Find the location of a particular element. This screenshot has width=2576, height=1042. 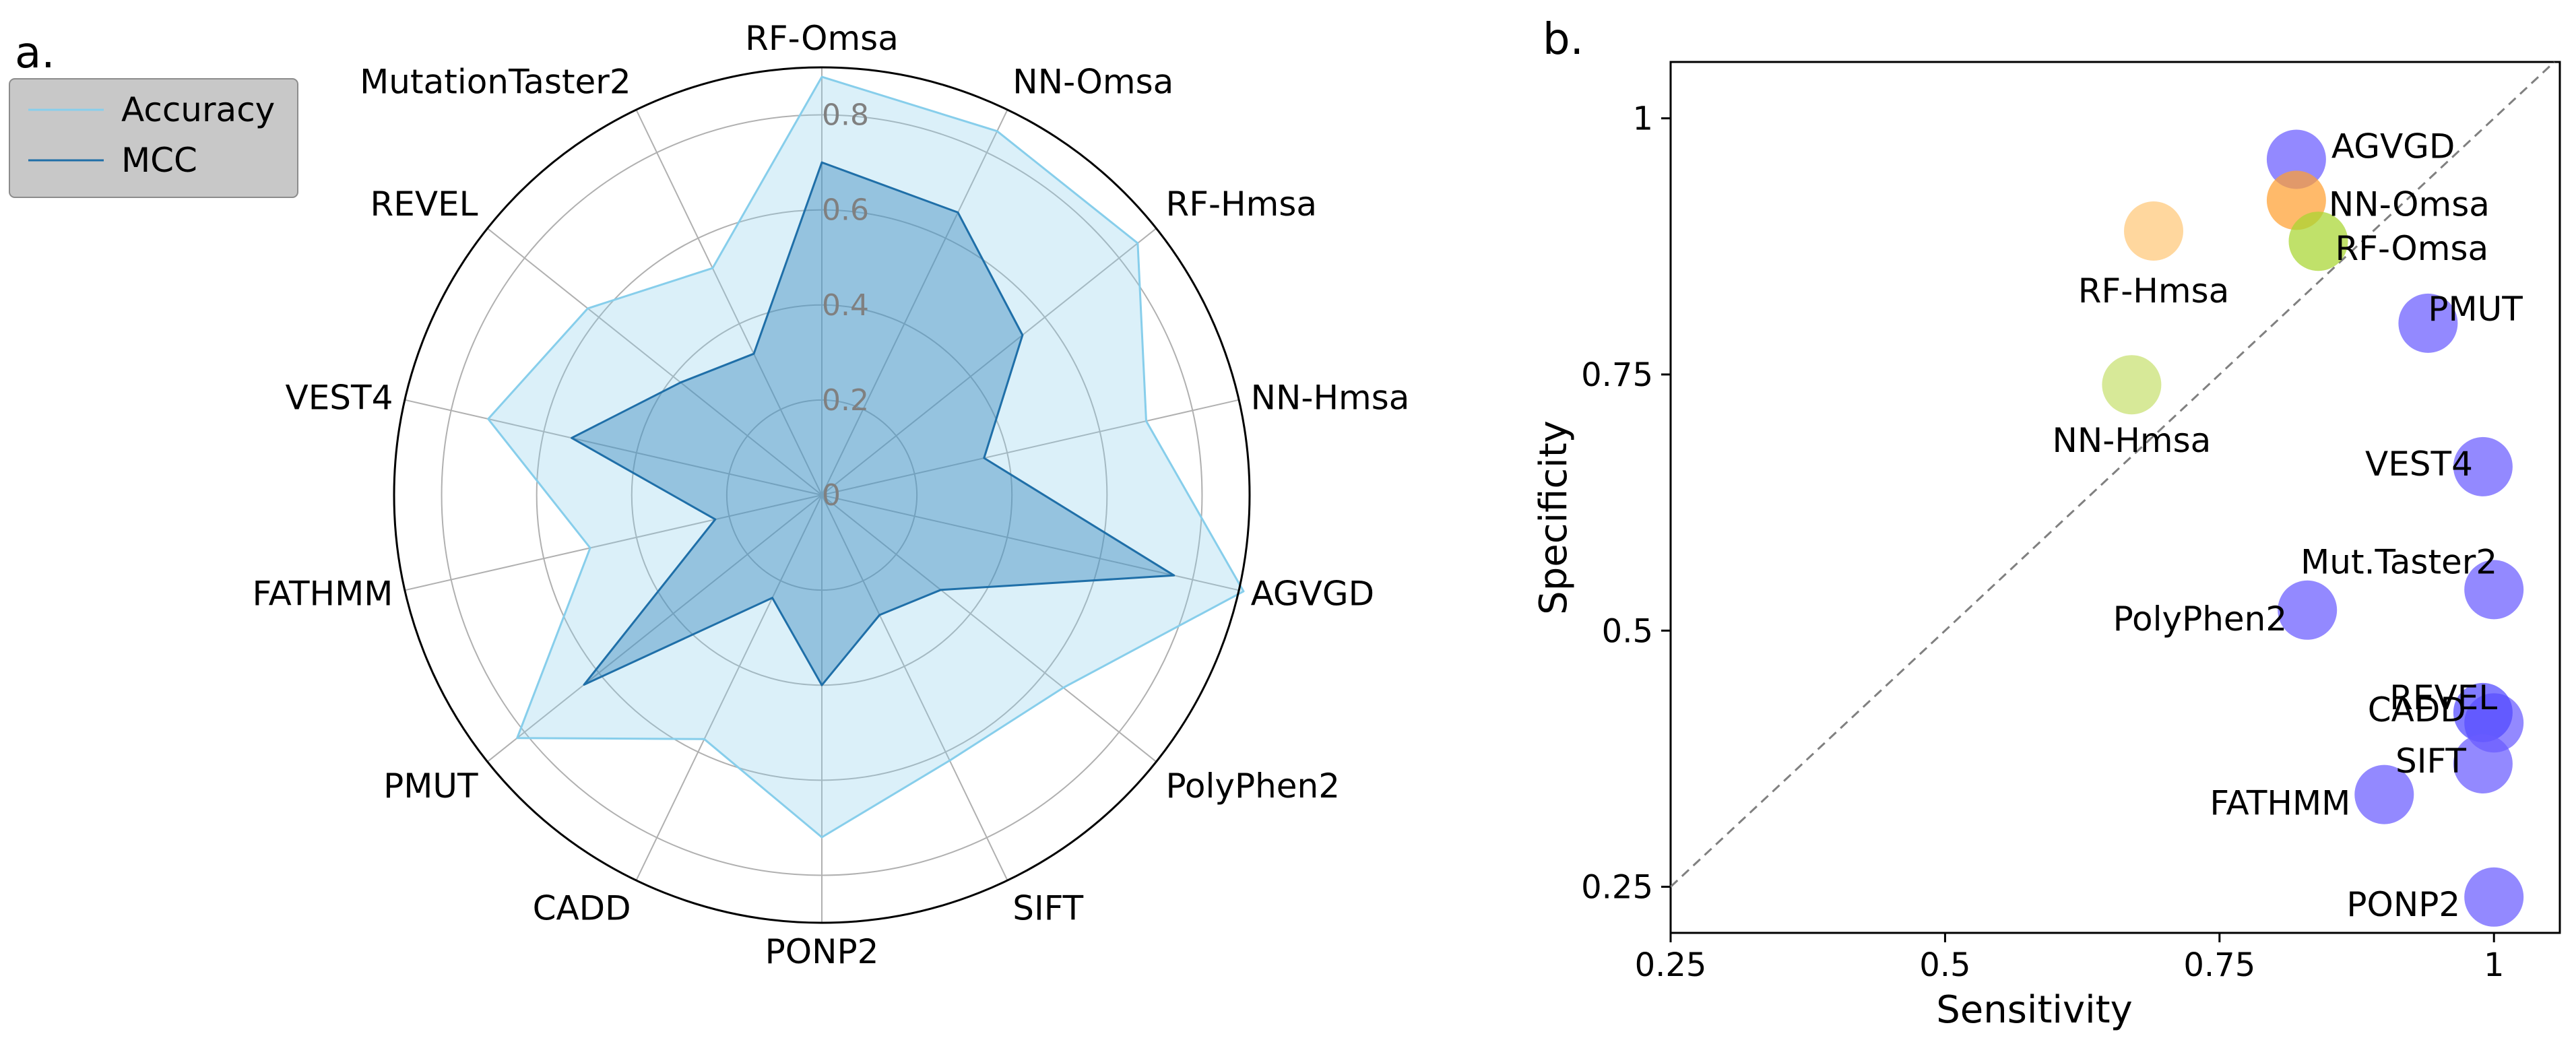

point-label-agvgd: AGVGD is located at coordinates (2393, 146).